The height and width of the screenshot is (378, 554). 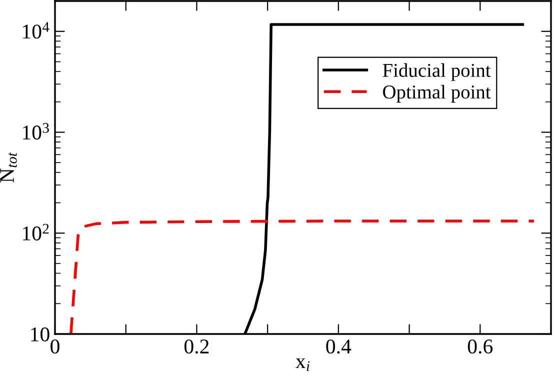 I want to click on y-tick-label: 10$^{2}$, so click(x=36, y=232).